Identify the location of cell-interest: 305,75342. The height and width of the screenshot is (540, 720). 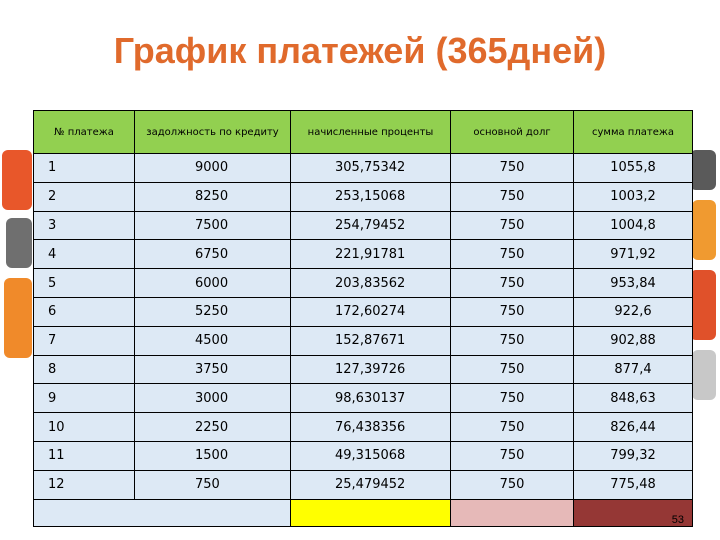
(370, 168).